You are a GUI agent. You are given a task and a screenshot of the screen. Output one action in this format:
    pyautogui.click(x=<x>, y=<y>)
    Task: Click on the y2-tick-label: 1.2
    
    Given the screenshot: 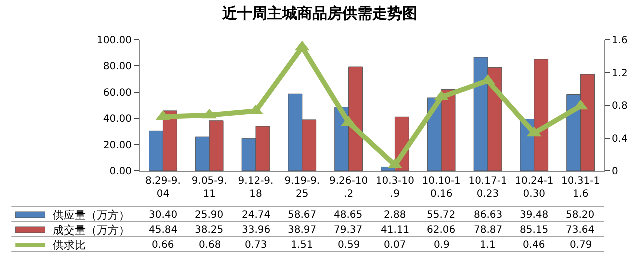 What is the action you would take?
    pyautogui.click(x=620, y=74)
    